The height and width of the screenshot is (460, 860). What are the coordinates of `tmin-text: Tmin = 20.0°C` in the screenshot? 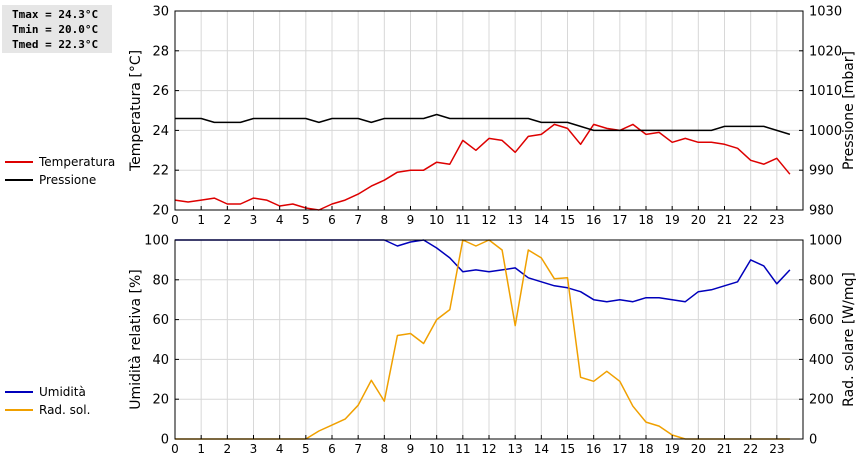 It's located at (55, 29).